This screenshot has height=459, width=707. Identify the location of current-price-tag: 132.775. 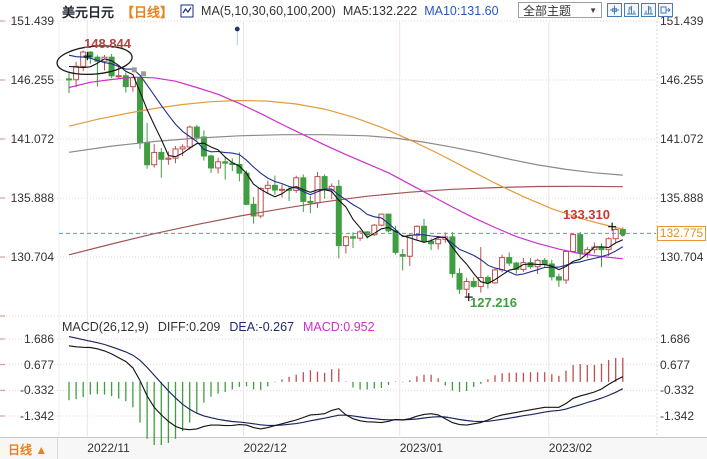
(681, 233).